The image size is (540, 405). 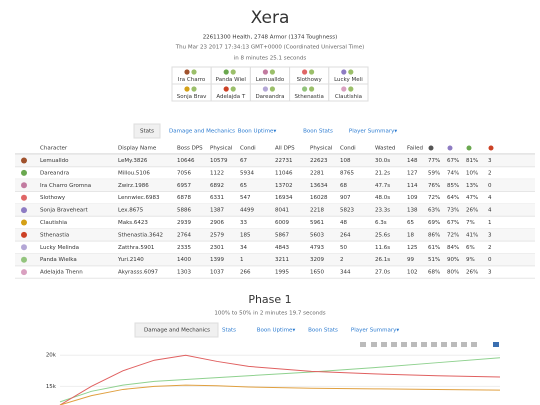 What do you see at coordinates (412, 161) in the screenshot?
I see `cell: 148` at bounding box center [412, 161].